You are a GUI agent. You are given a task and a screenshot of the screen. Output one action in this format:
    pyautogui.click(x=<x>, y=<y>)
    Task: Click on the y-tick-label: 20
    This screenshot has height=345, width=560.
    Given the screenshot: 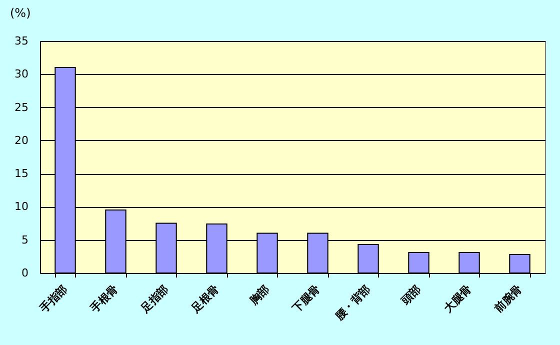 What is the action you would take?
    pyautogui.click(x=21, y=140)
    